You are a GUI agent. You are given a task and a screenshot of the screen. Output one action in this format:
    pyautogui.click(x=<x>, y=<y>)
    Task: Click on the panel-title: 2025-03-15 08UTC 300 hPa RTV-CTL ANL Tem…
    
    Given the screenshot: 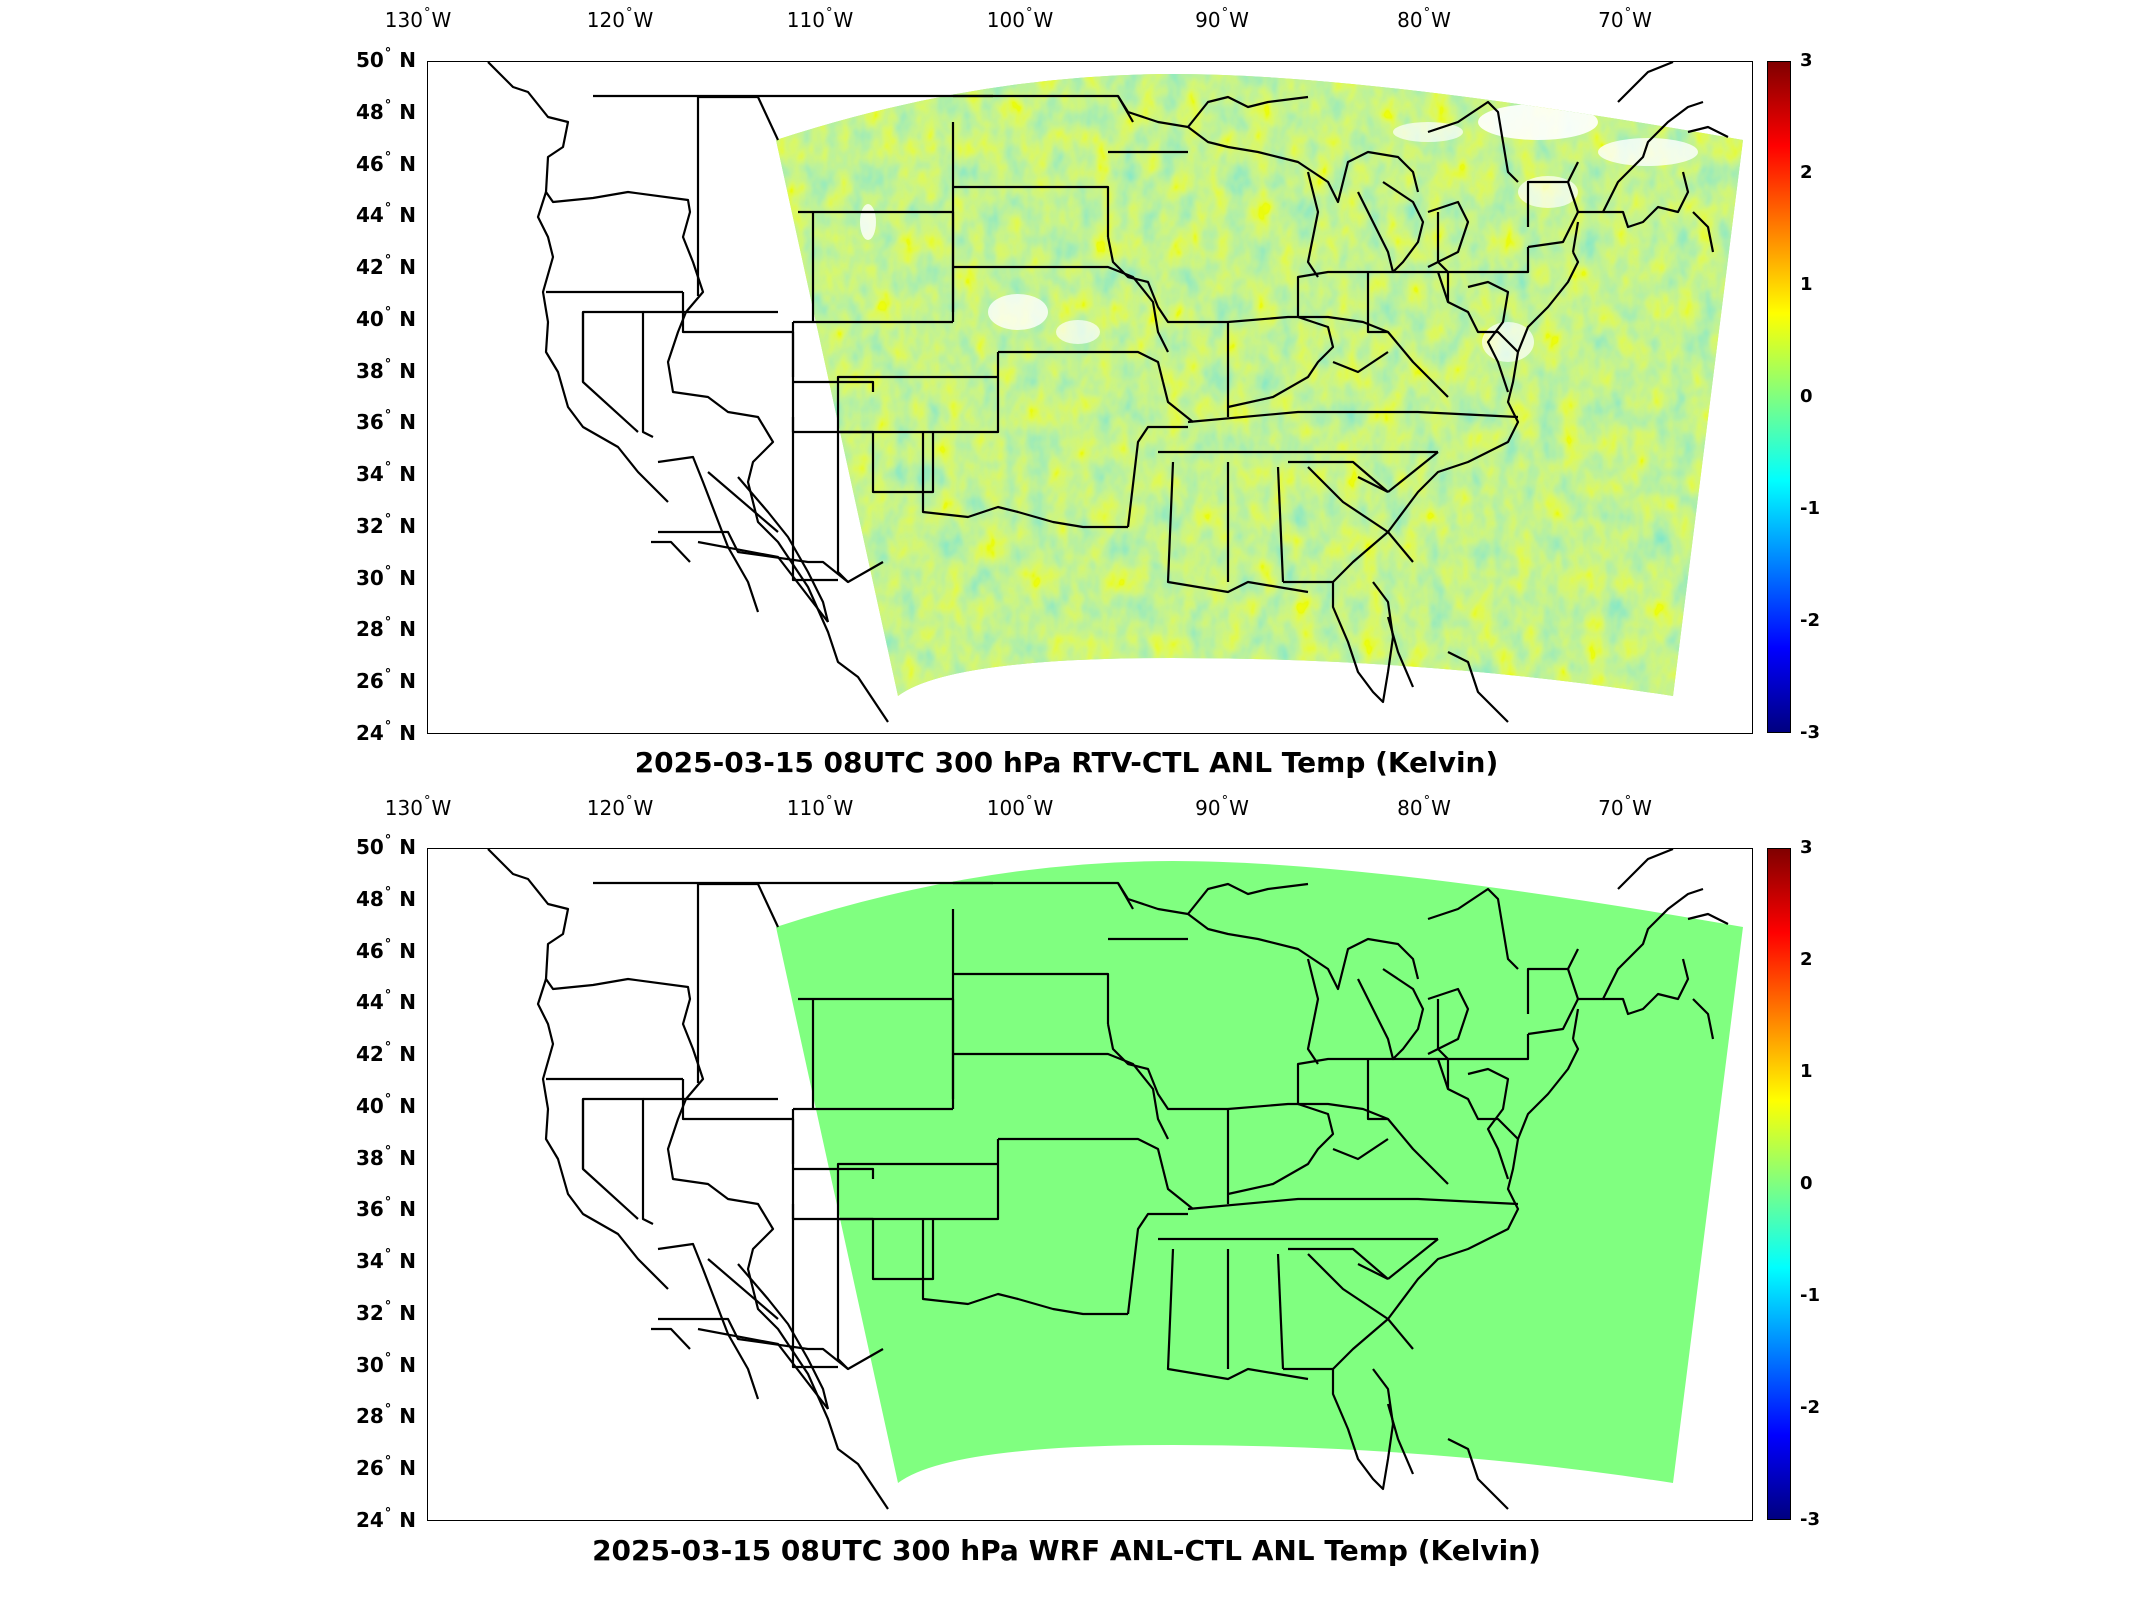 What is the action you would take?
    pyautogui.click(x=1066, y=762)
    